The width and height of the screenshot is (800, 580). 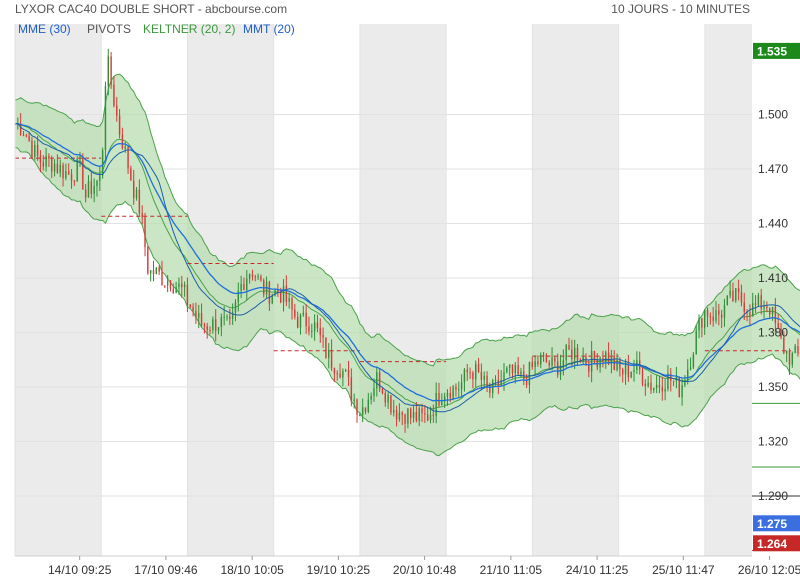 What do you see at coordinates (44, 29) in the screenshot?
I see `legend-mme: MME (30)` at bounding box center [44, 29].